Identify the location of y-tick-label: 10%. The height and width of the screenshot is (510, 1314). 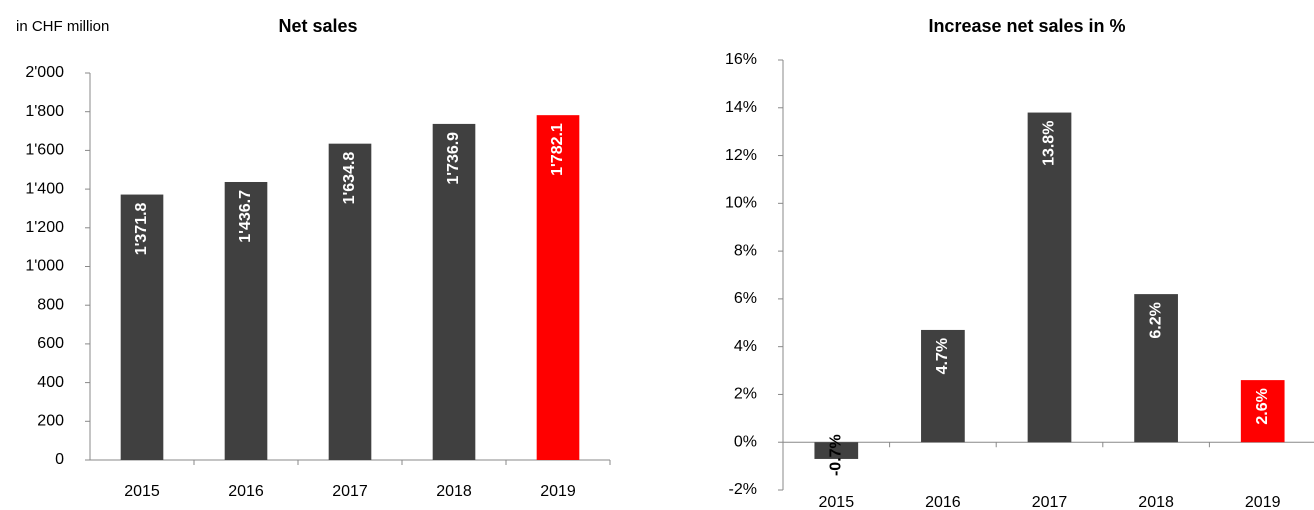
(741, 203).